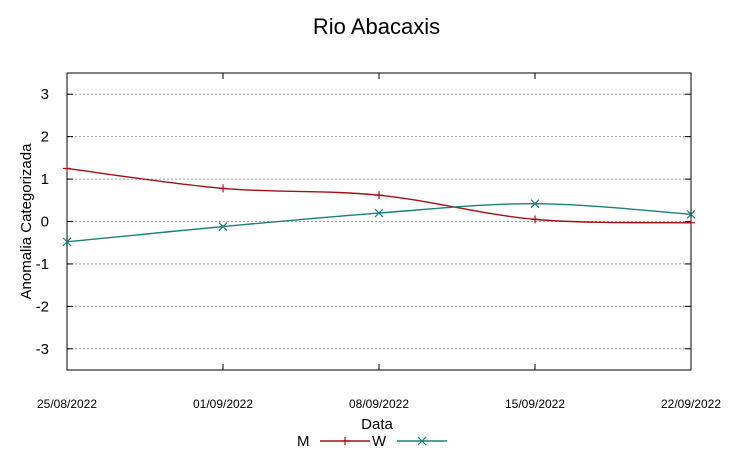 The width and height of the screenshot is (753, 459). I want to click on x-tick-label: 15/09/2022, so click(535, 404).